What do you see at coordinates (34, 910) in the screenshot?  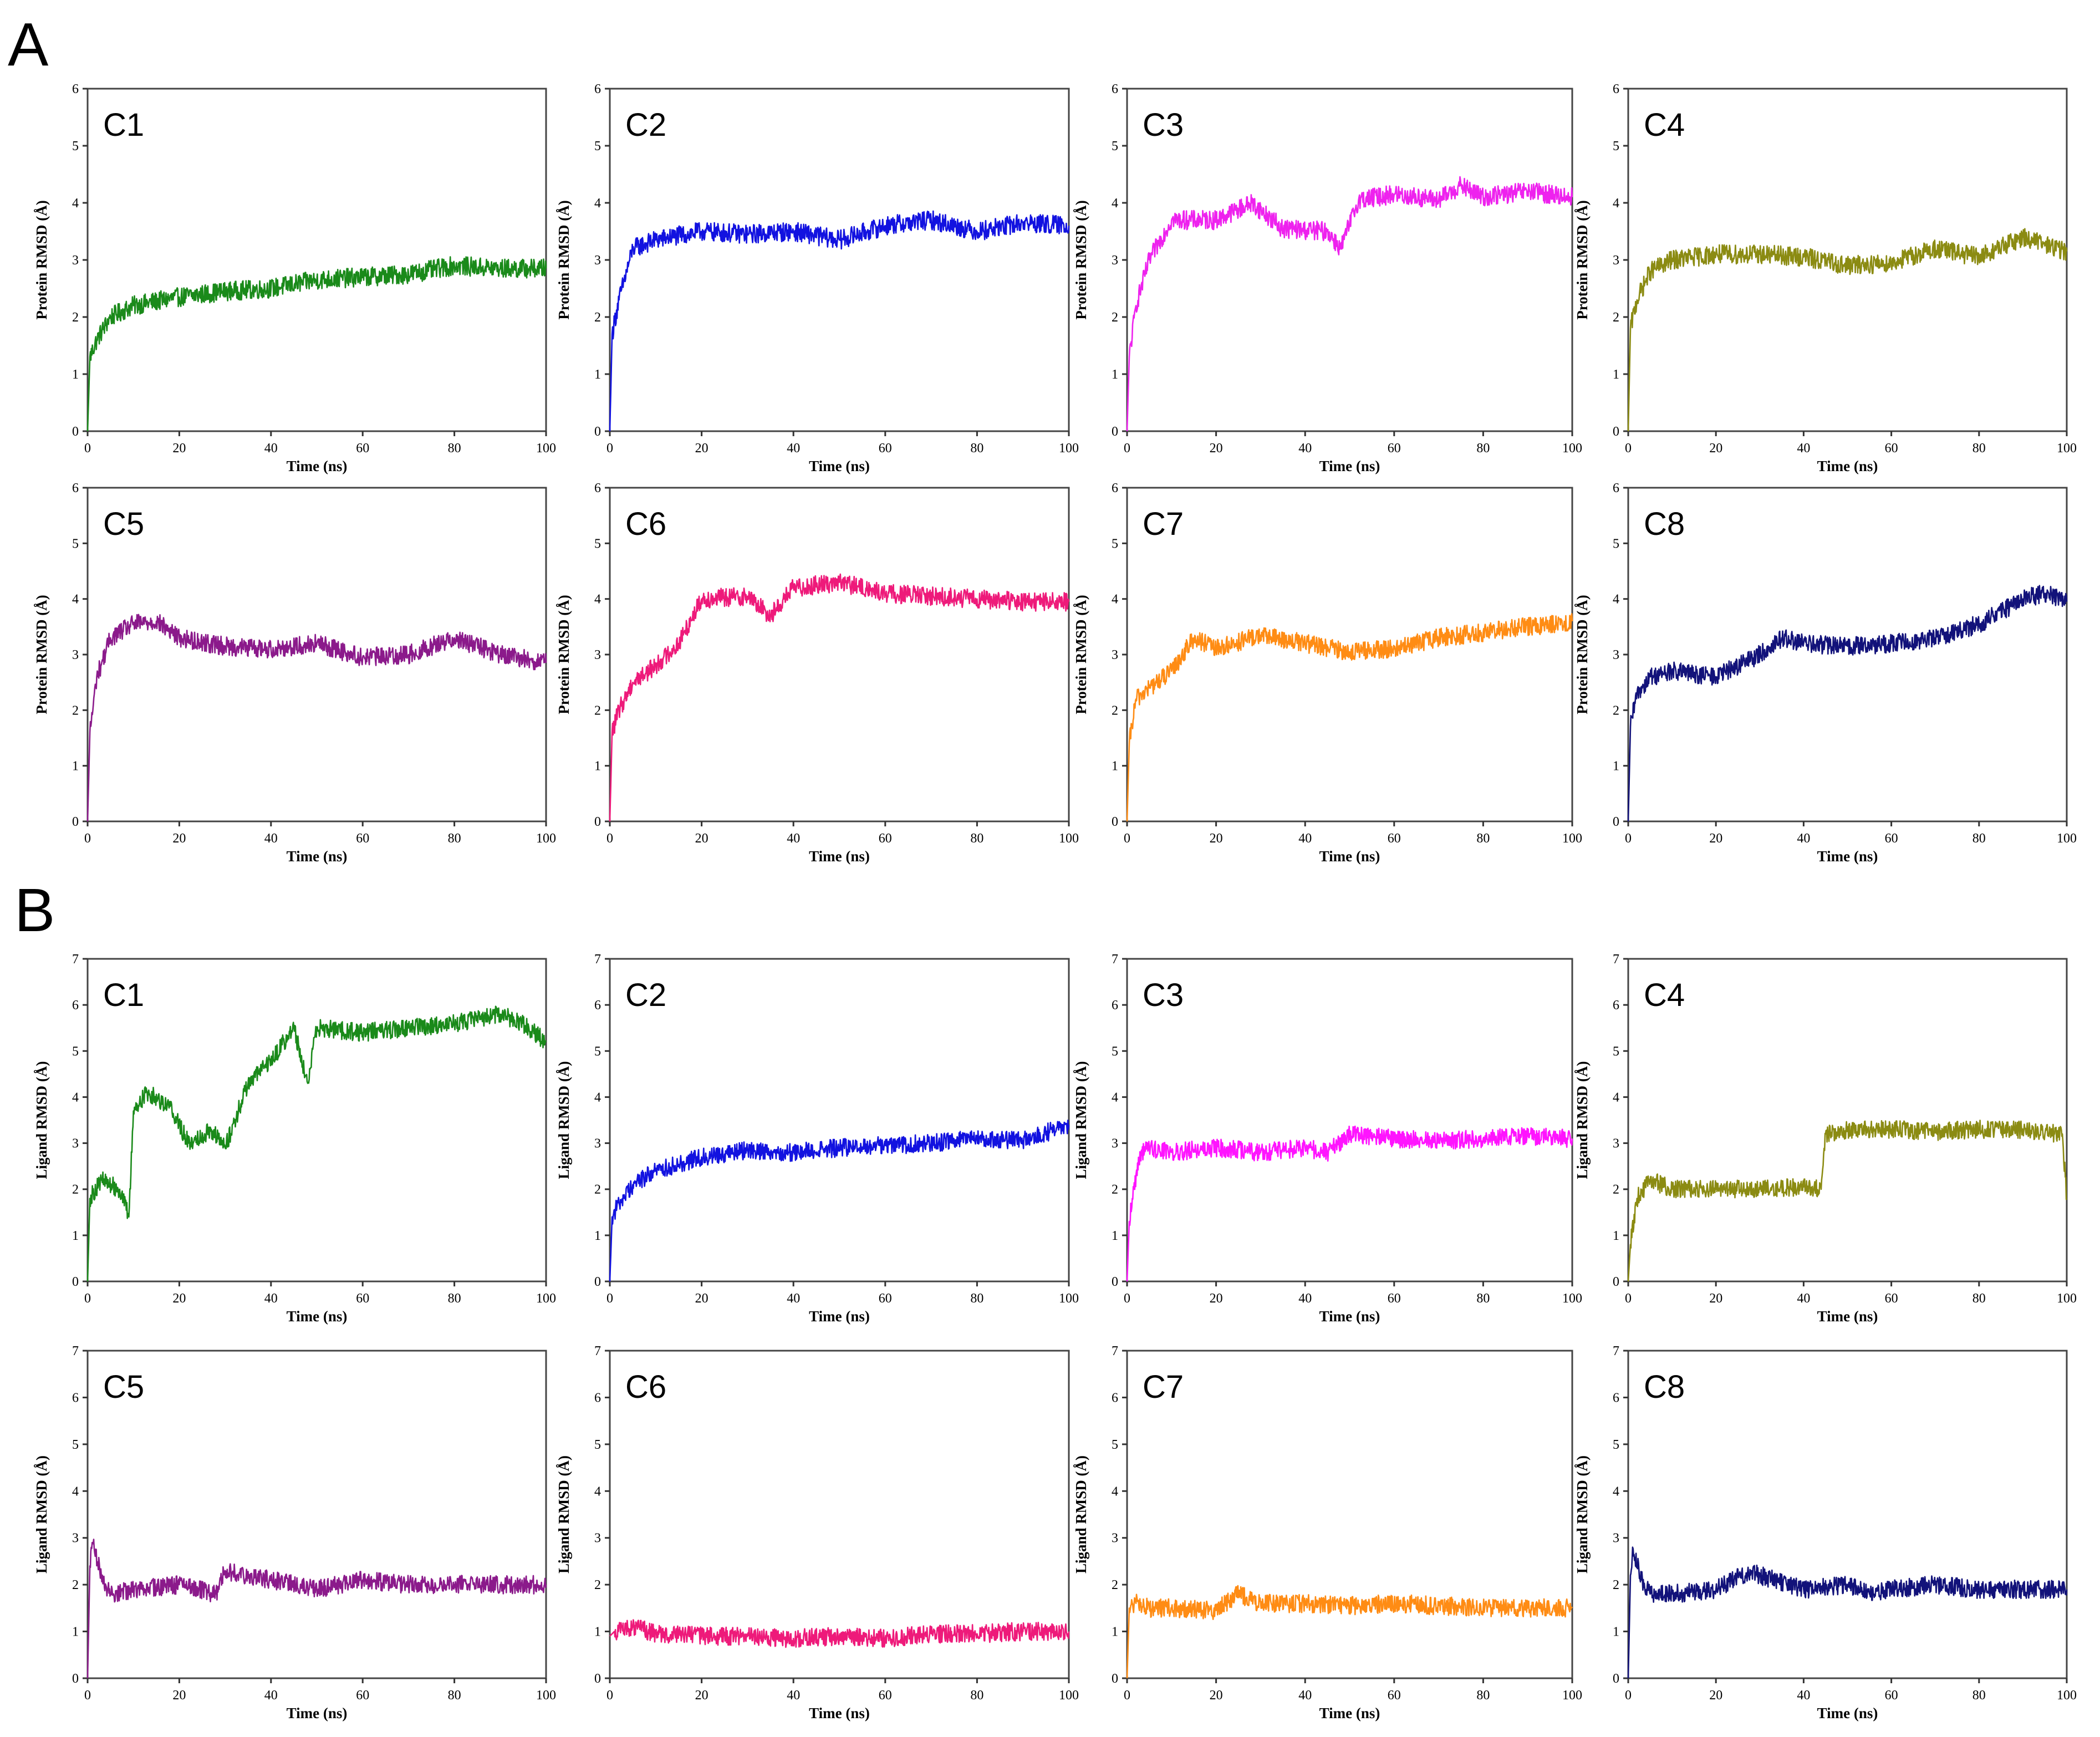 I see `panel-letter-b: B` at bounding box center [34, 910].